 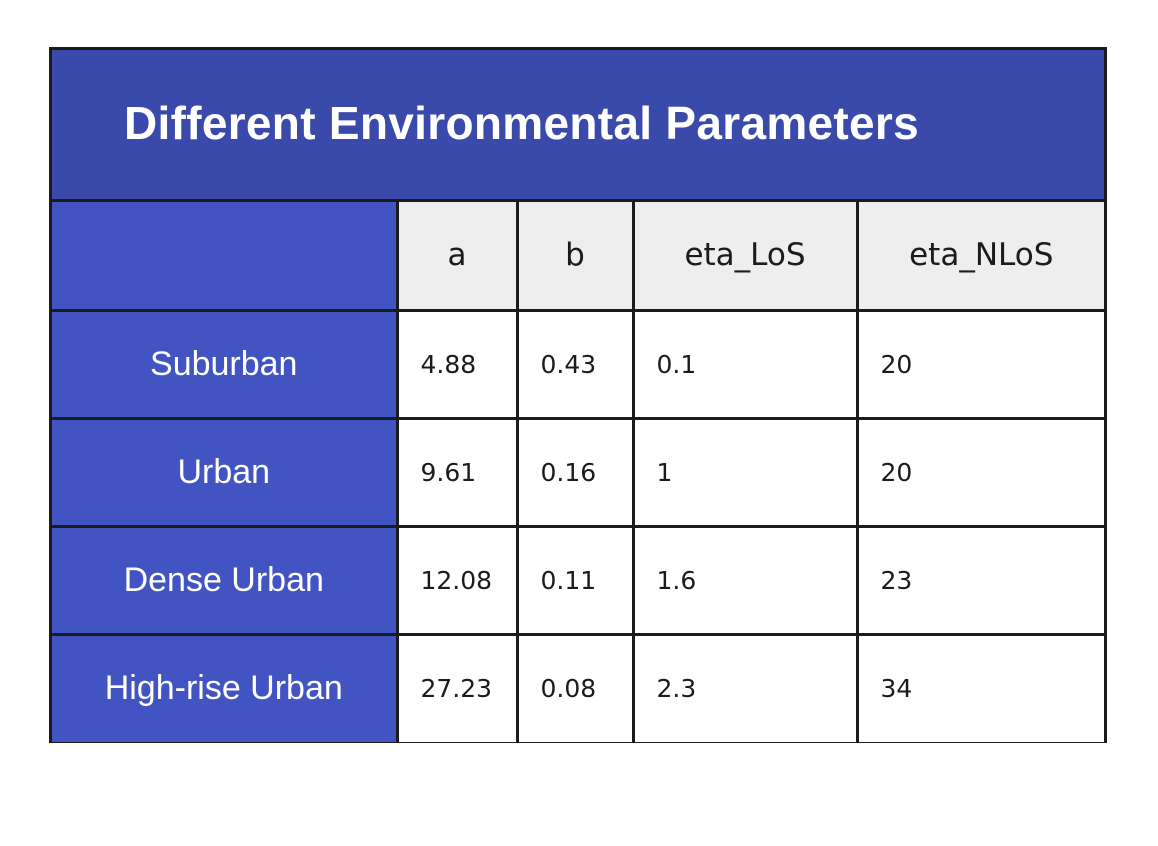 I want to click on column-header-eta-los: eta_LoS, so click(x=745, y=257).